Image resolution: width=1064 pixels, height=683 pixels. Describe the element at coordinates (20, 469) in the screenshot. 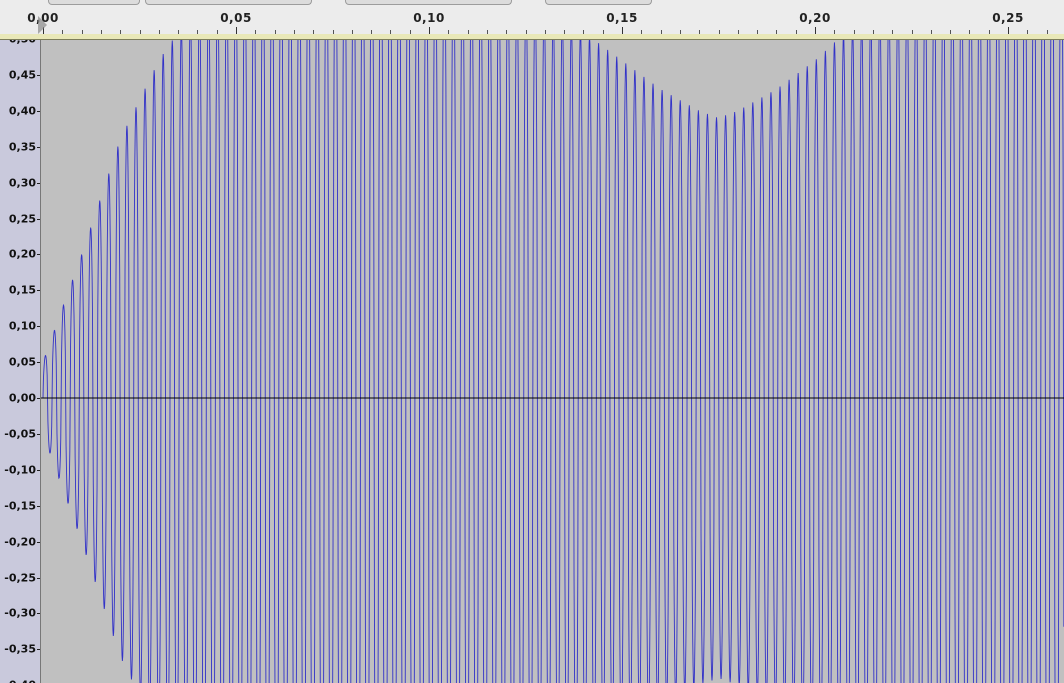

I see `amplitude-label: -0,10` at that location.